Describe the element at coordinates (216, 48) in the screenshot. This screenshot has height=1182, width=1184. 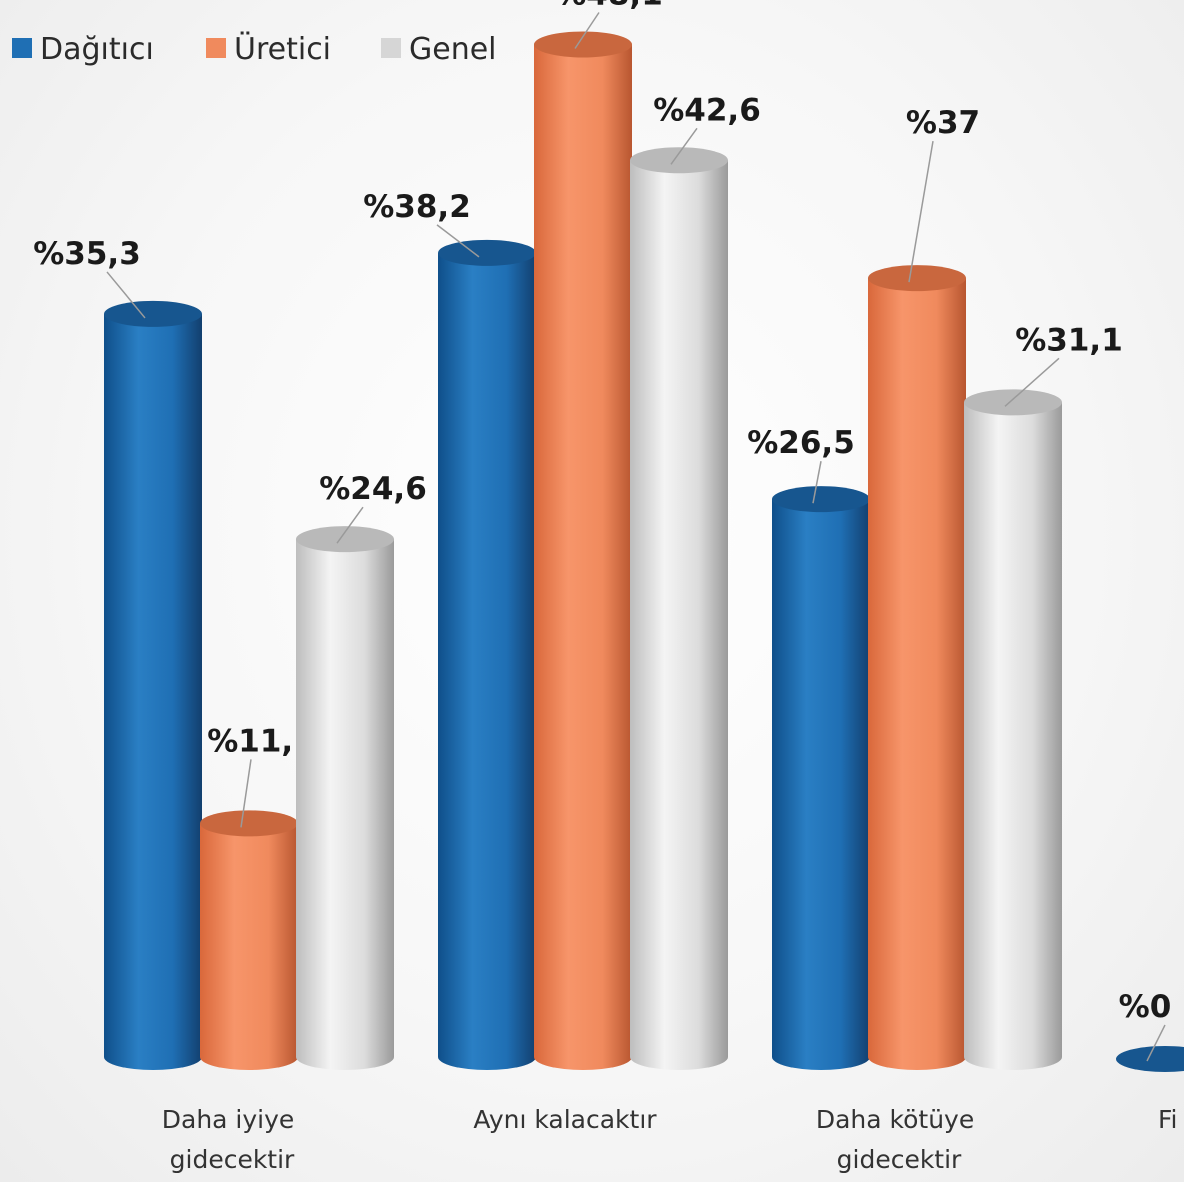
I see `legend-swatch-uretici` at that location.